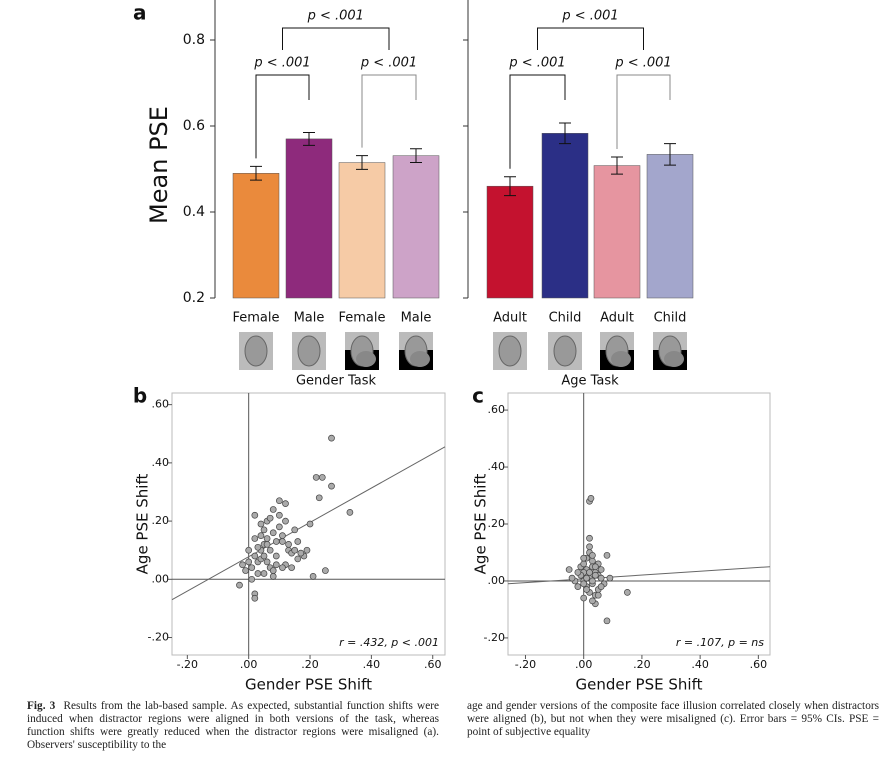 The image size is (890, 780). Describe the element at coordinates (161, 578) in the screenshot. I see `y-tick-label: .00` at that location.